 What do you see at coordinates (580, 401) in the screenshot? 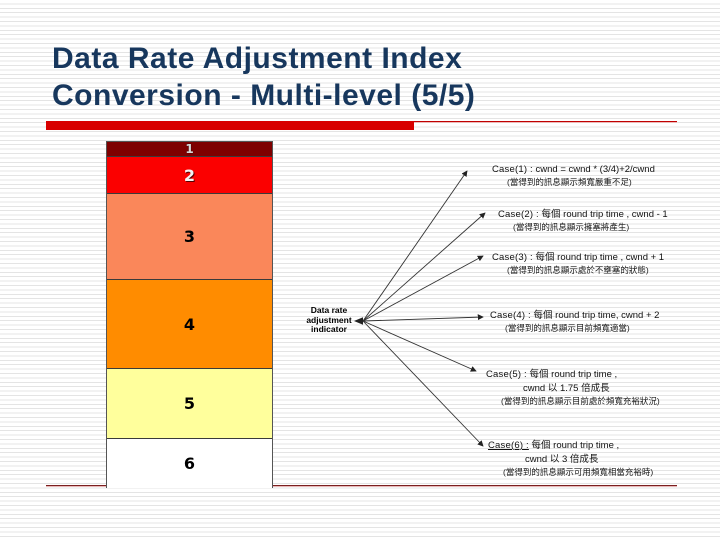
I see `case-5-note: (當得到的訊息顯示目前處於頻寬充裕狀況)` at bounding box center [580, 401].